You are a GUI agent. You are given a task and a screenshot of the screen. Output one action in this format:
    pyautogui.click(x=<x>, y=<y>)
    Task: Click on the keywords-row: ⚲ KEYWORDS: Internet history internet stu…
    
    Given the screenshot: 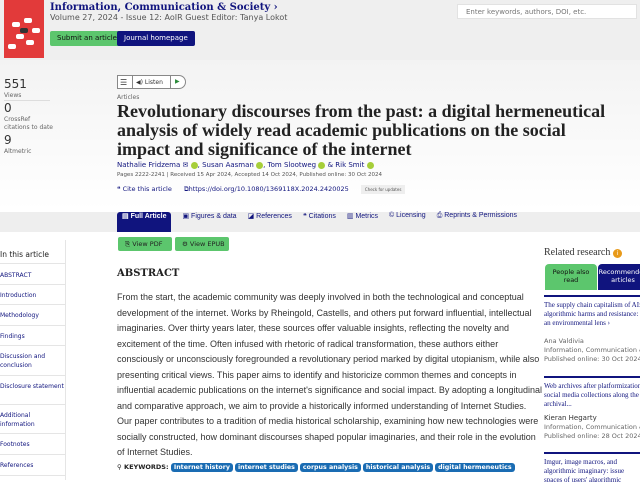 What is the action you would take?
    pyautogui.click(x=317, y=467)
    